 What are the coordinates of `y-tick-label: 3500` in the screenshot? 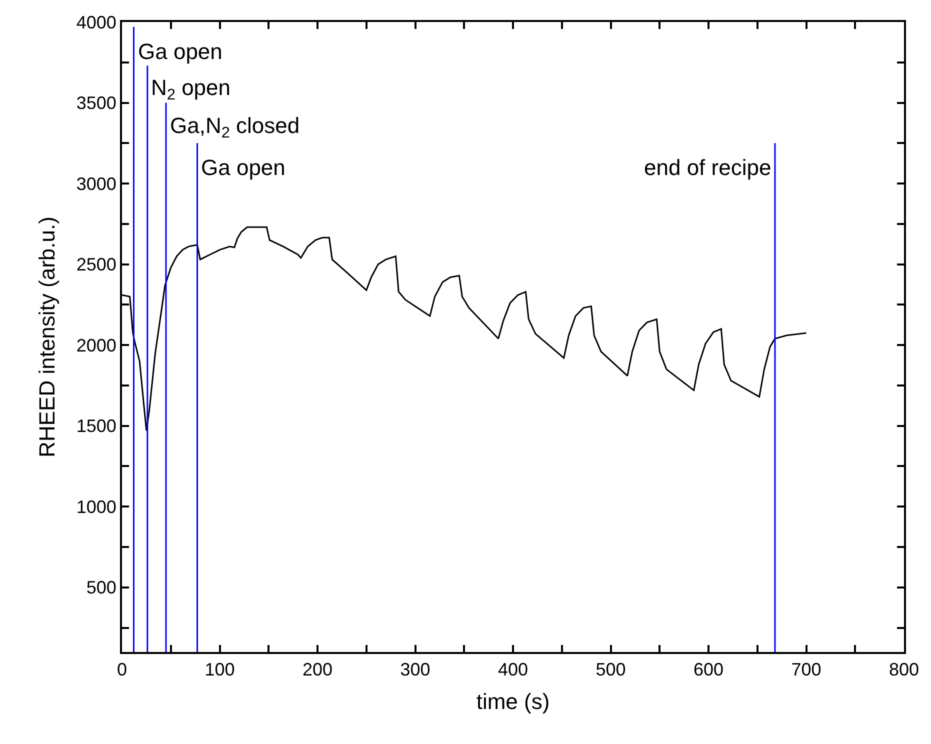 It's located at (96, 103).